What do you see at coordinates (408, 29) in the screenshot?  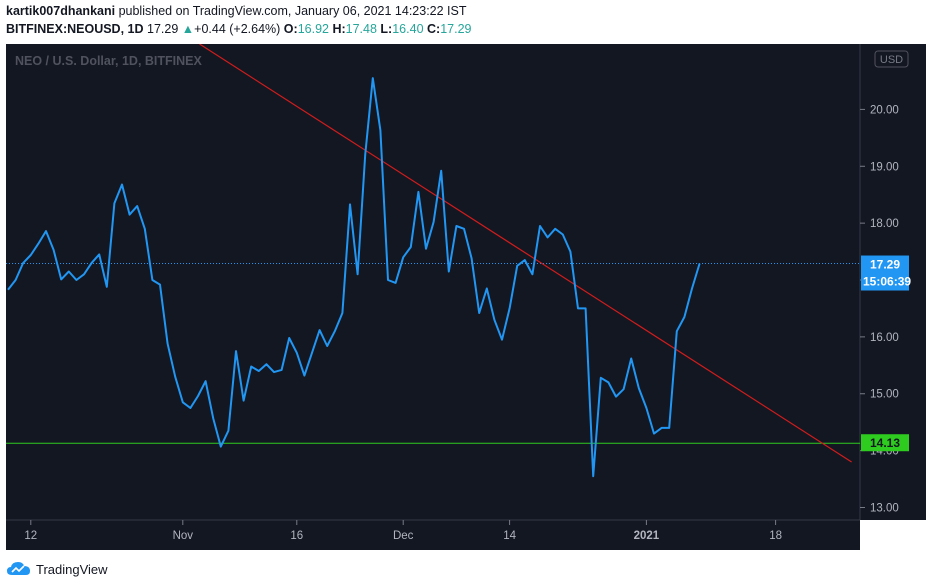 I see `low-value: 16.40` at bounding box center [408, 29].